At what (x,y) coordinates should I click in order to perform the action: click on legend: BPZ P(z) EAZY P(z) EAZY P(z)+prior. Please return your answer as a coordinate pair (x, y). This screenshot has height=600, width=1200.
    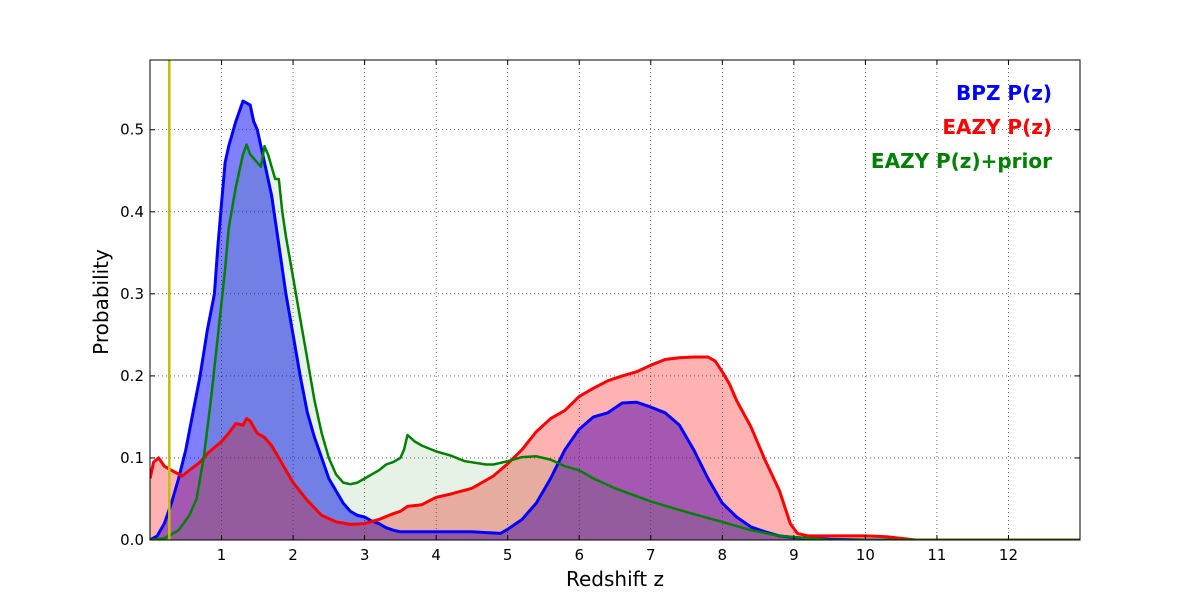
    Looking at the image, I should click on (961, 127).